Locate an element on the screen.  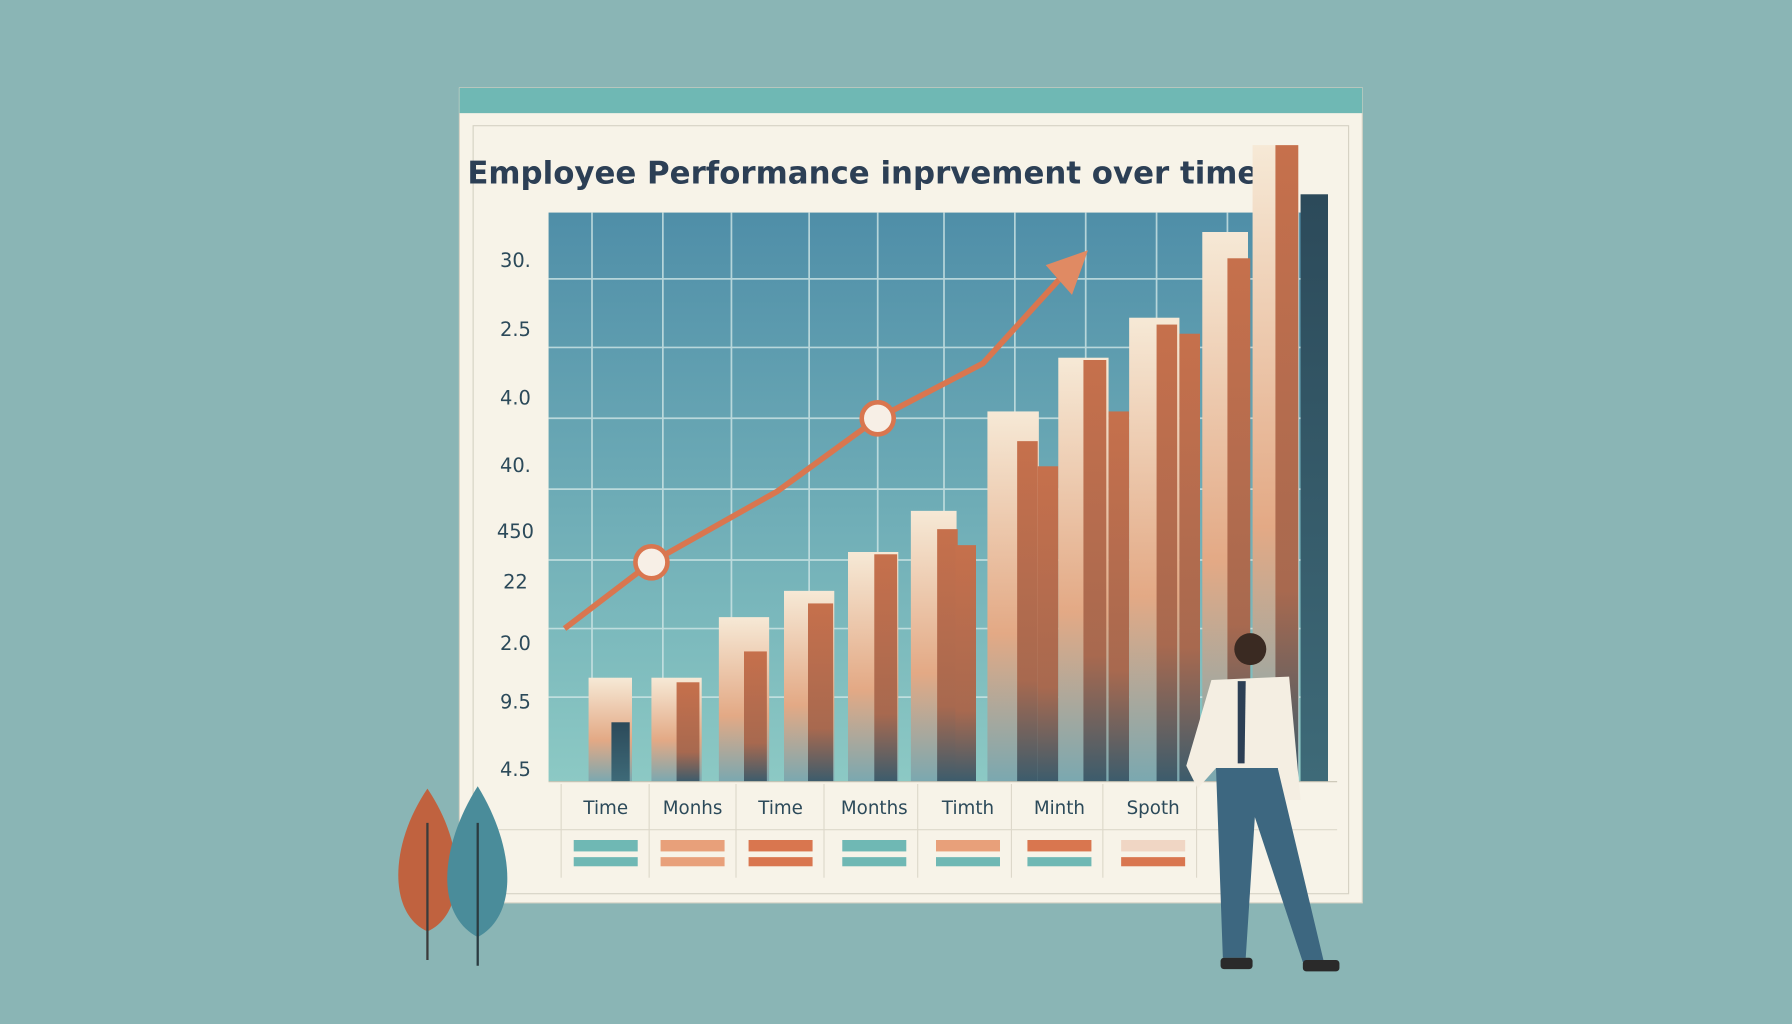
y-label: 4.0 is located at coordinates (515, 397).